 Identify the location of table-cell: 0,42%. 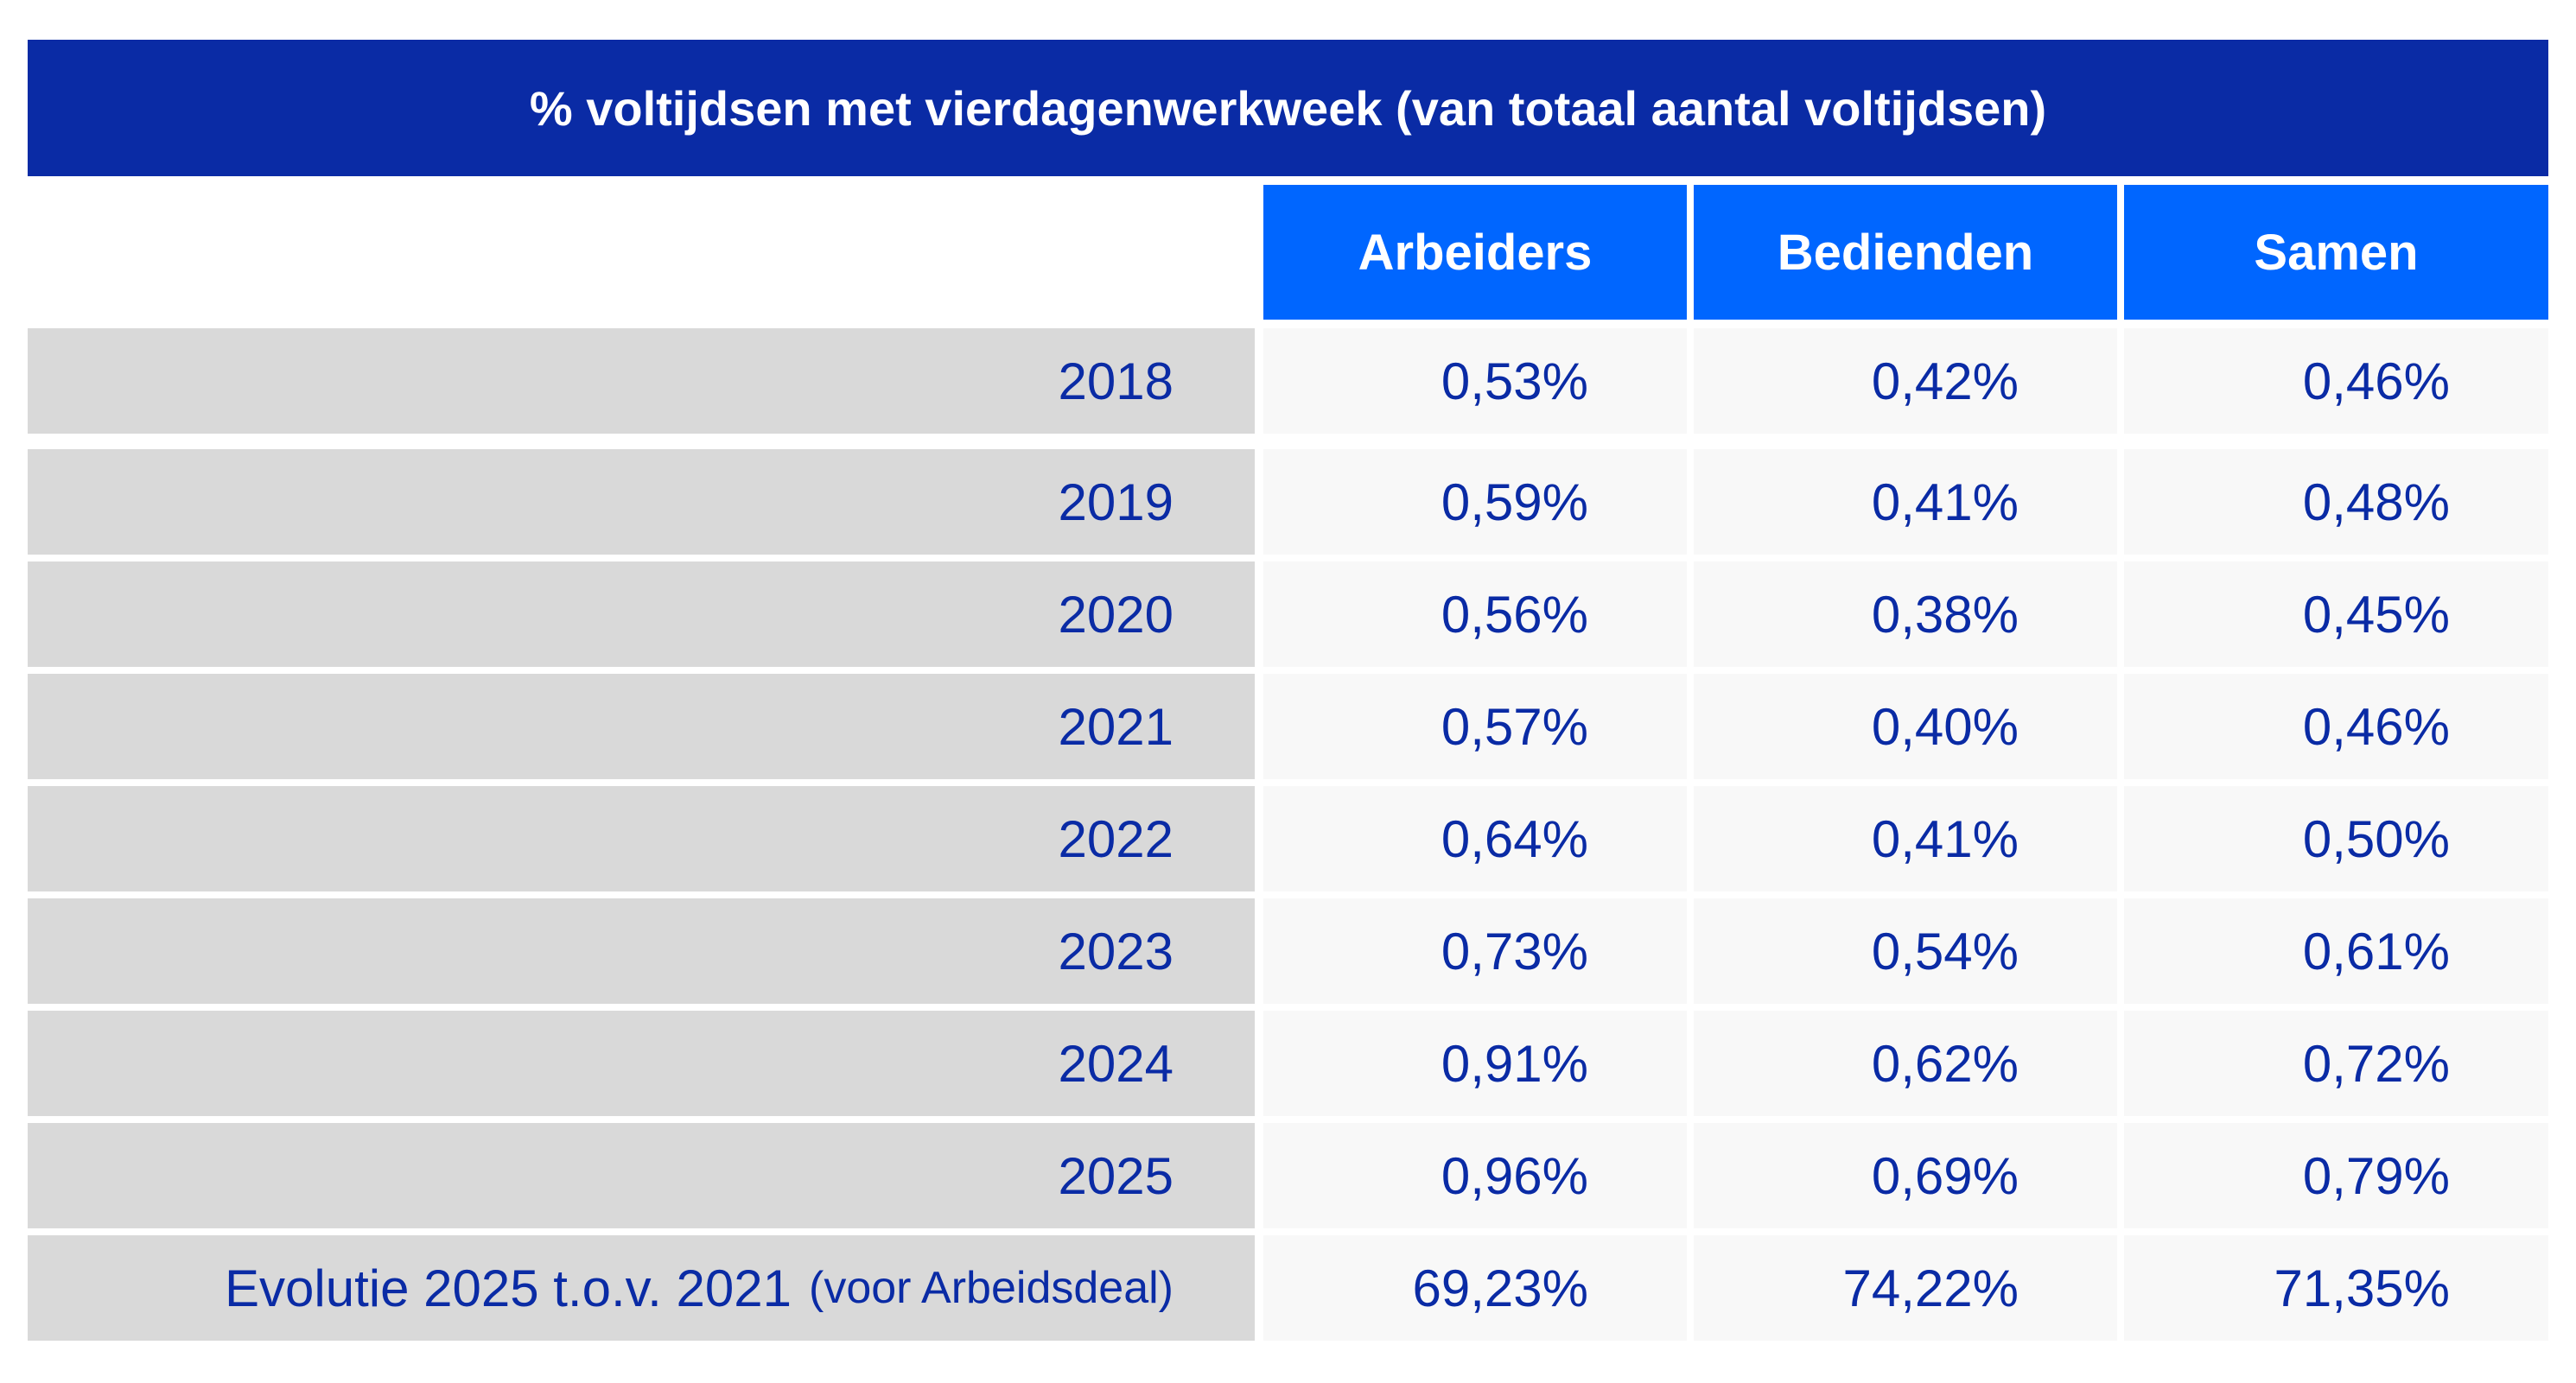
(1906, 381).